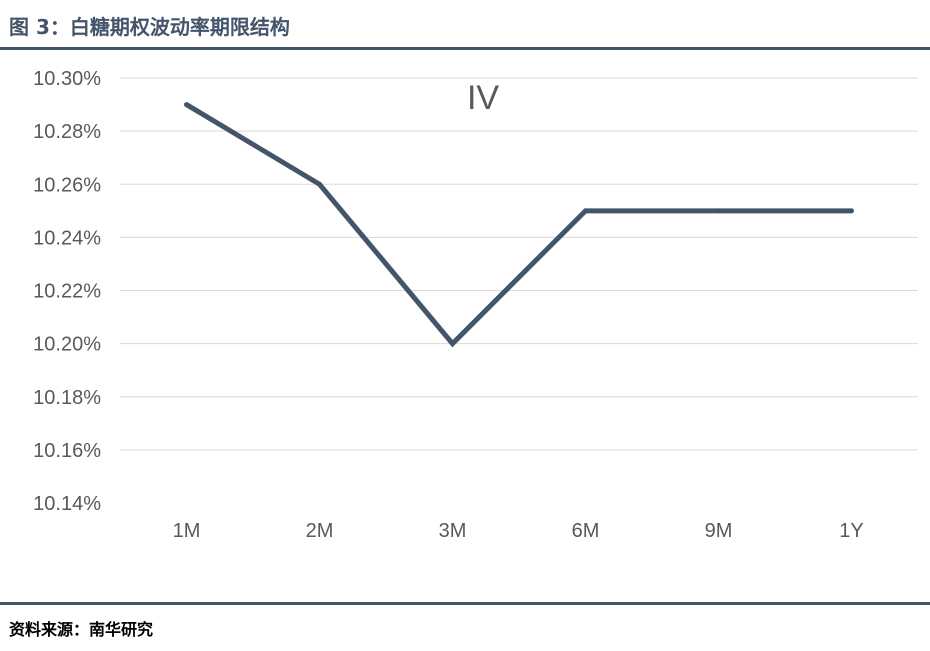  Describe the element at coordinates (465, 48) in the screenshot. I see `title-divider` at that location.